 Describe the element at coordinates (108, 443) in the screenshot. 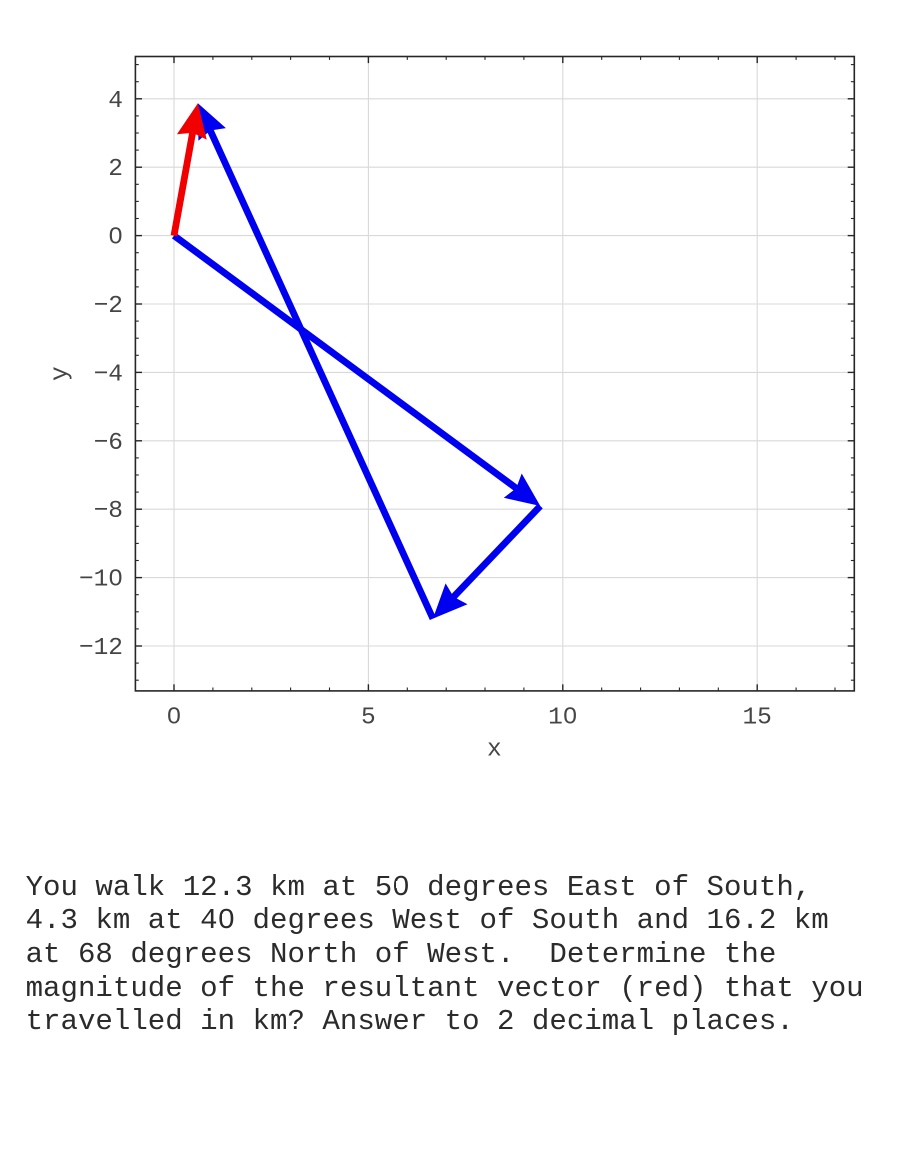

I see `svg-text: −6` at that location.